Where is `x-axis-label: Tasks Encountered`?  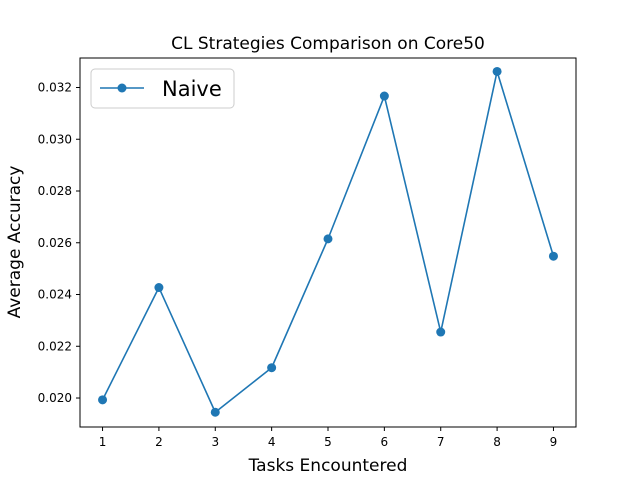 x-axis-label: Tasks Encountered is located at coordinates (328, 466).